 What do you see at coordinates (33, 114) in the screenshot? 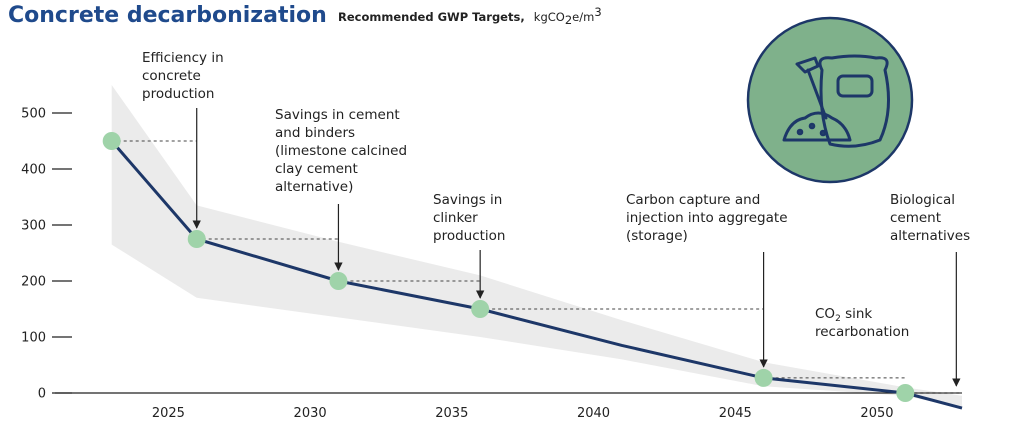
I see `y-tick-label: 500` at bounding box center [33, 114].